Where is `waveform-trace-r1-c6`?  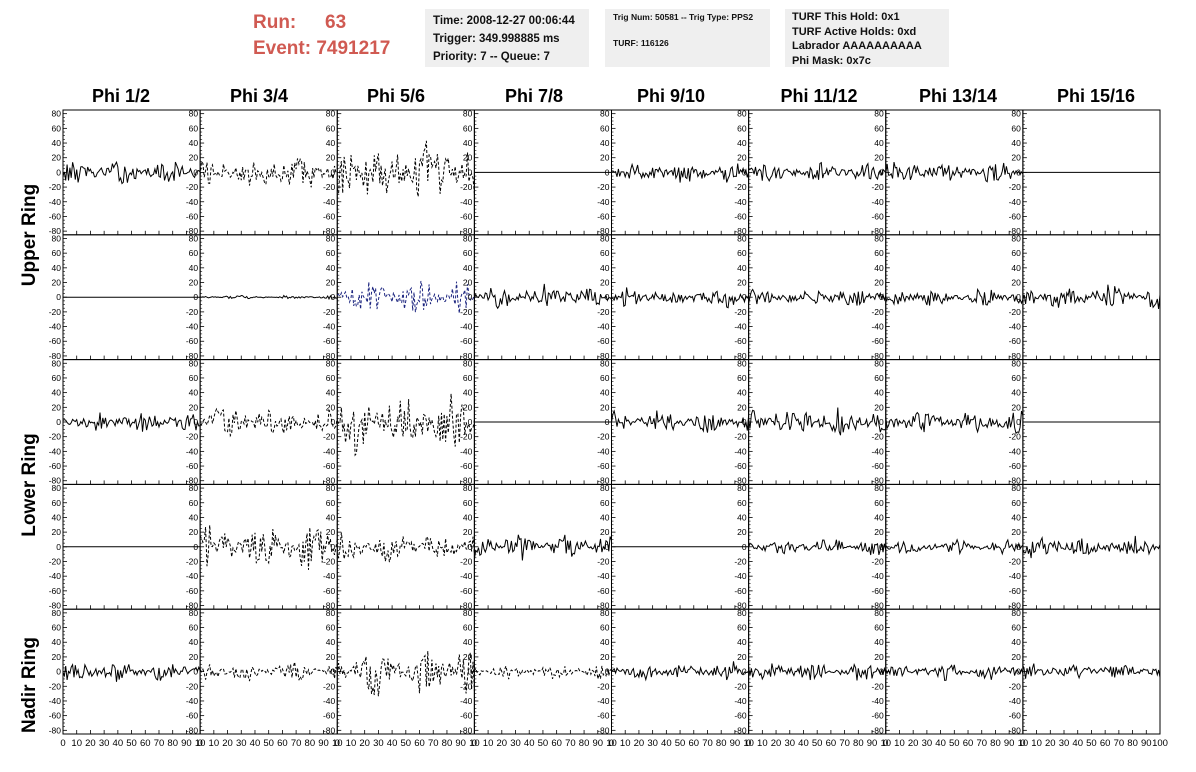
waveform-trace-r1-c6 is located at coordinates (954, 296).